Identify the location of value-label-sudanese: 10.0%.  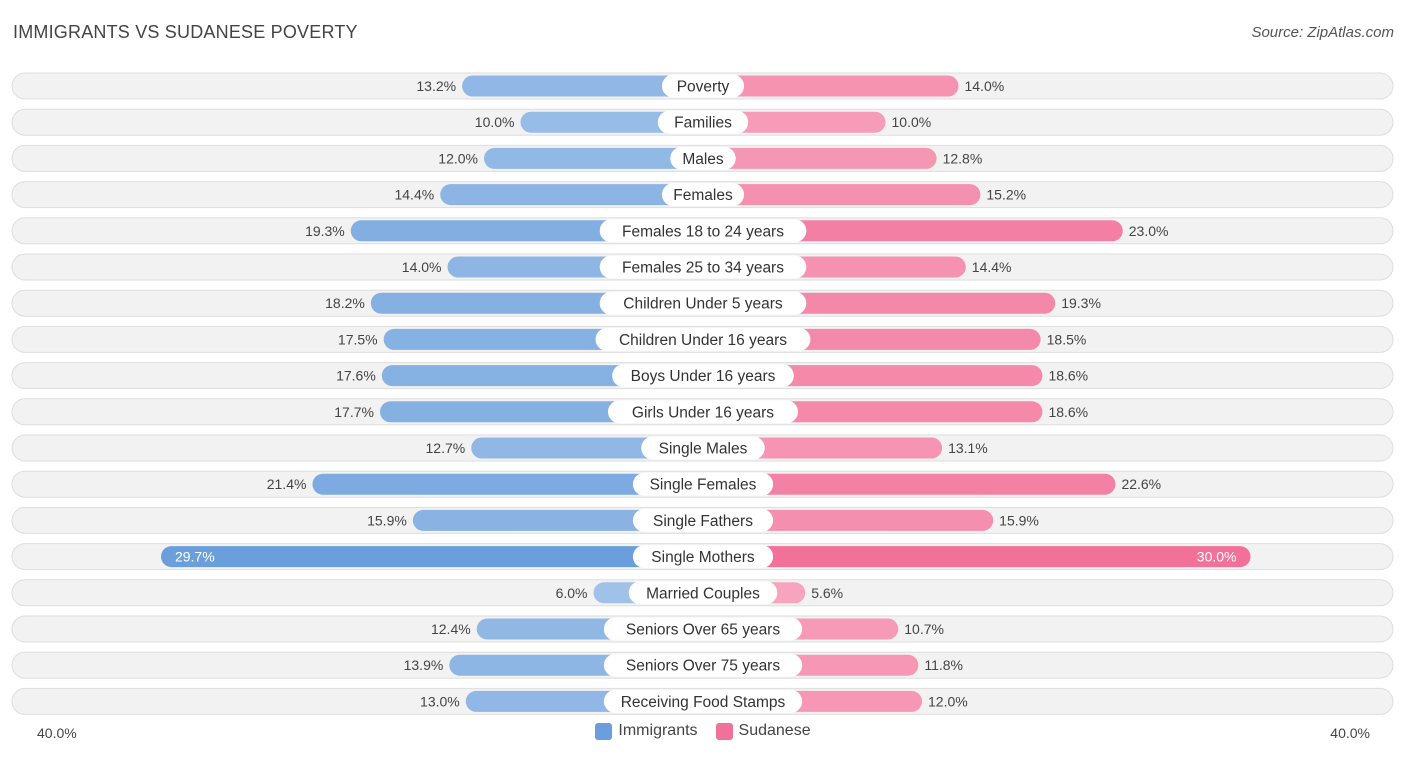
(912, 122).